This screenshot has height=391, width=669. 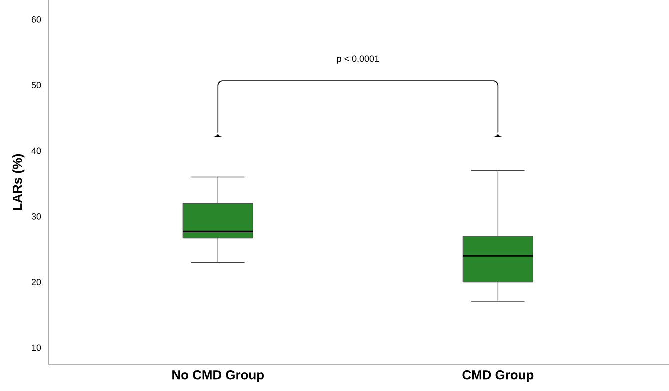 I want to click on x-tick-label: No CMD Group, so click(x=218, y=376).